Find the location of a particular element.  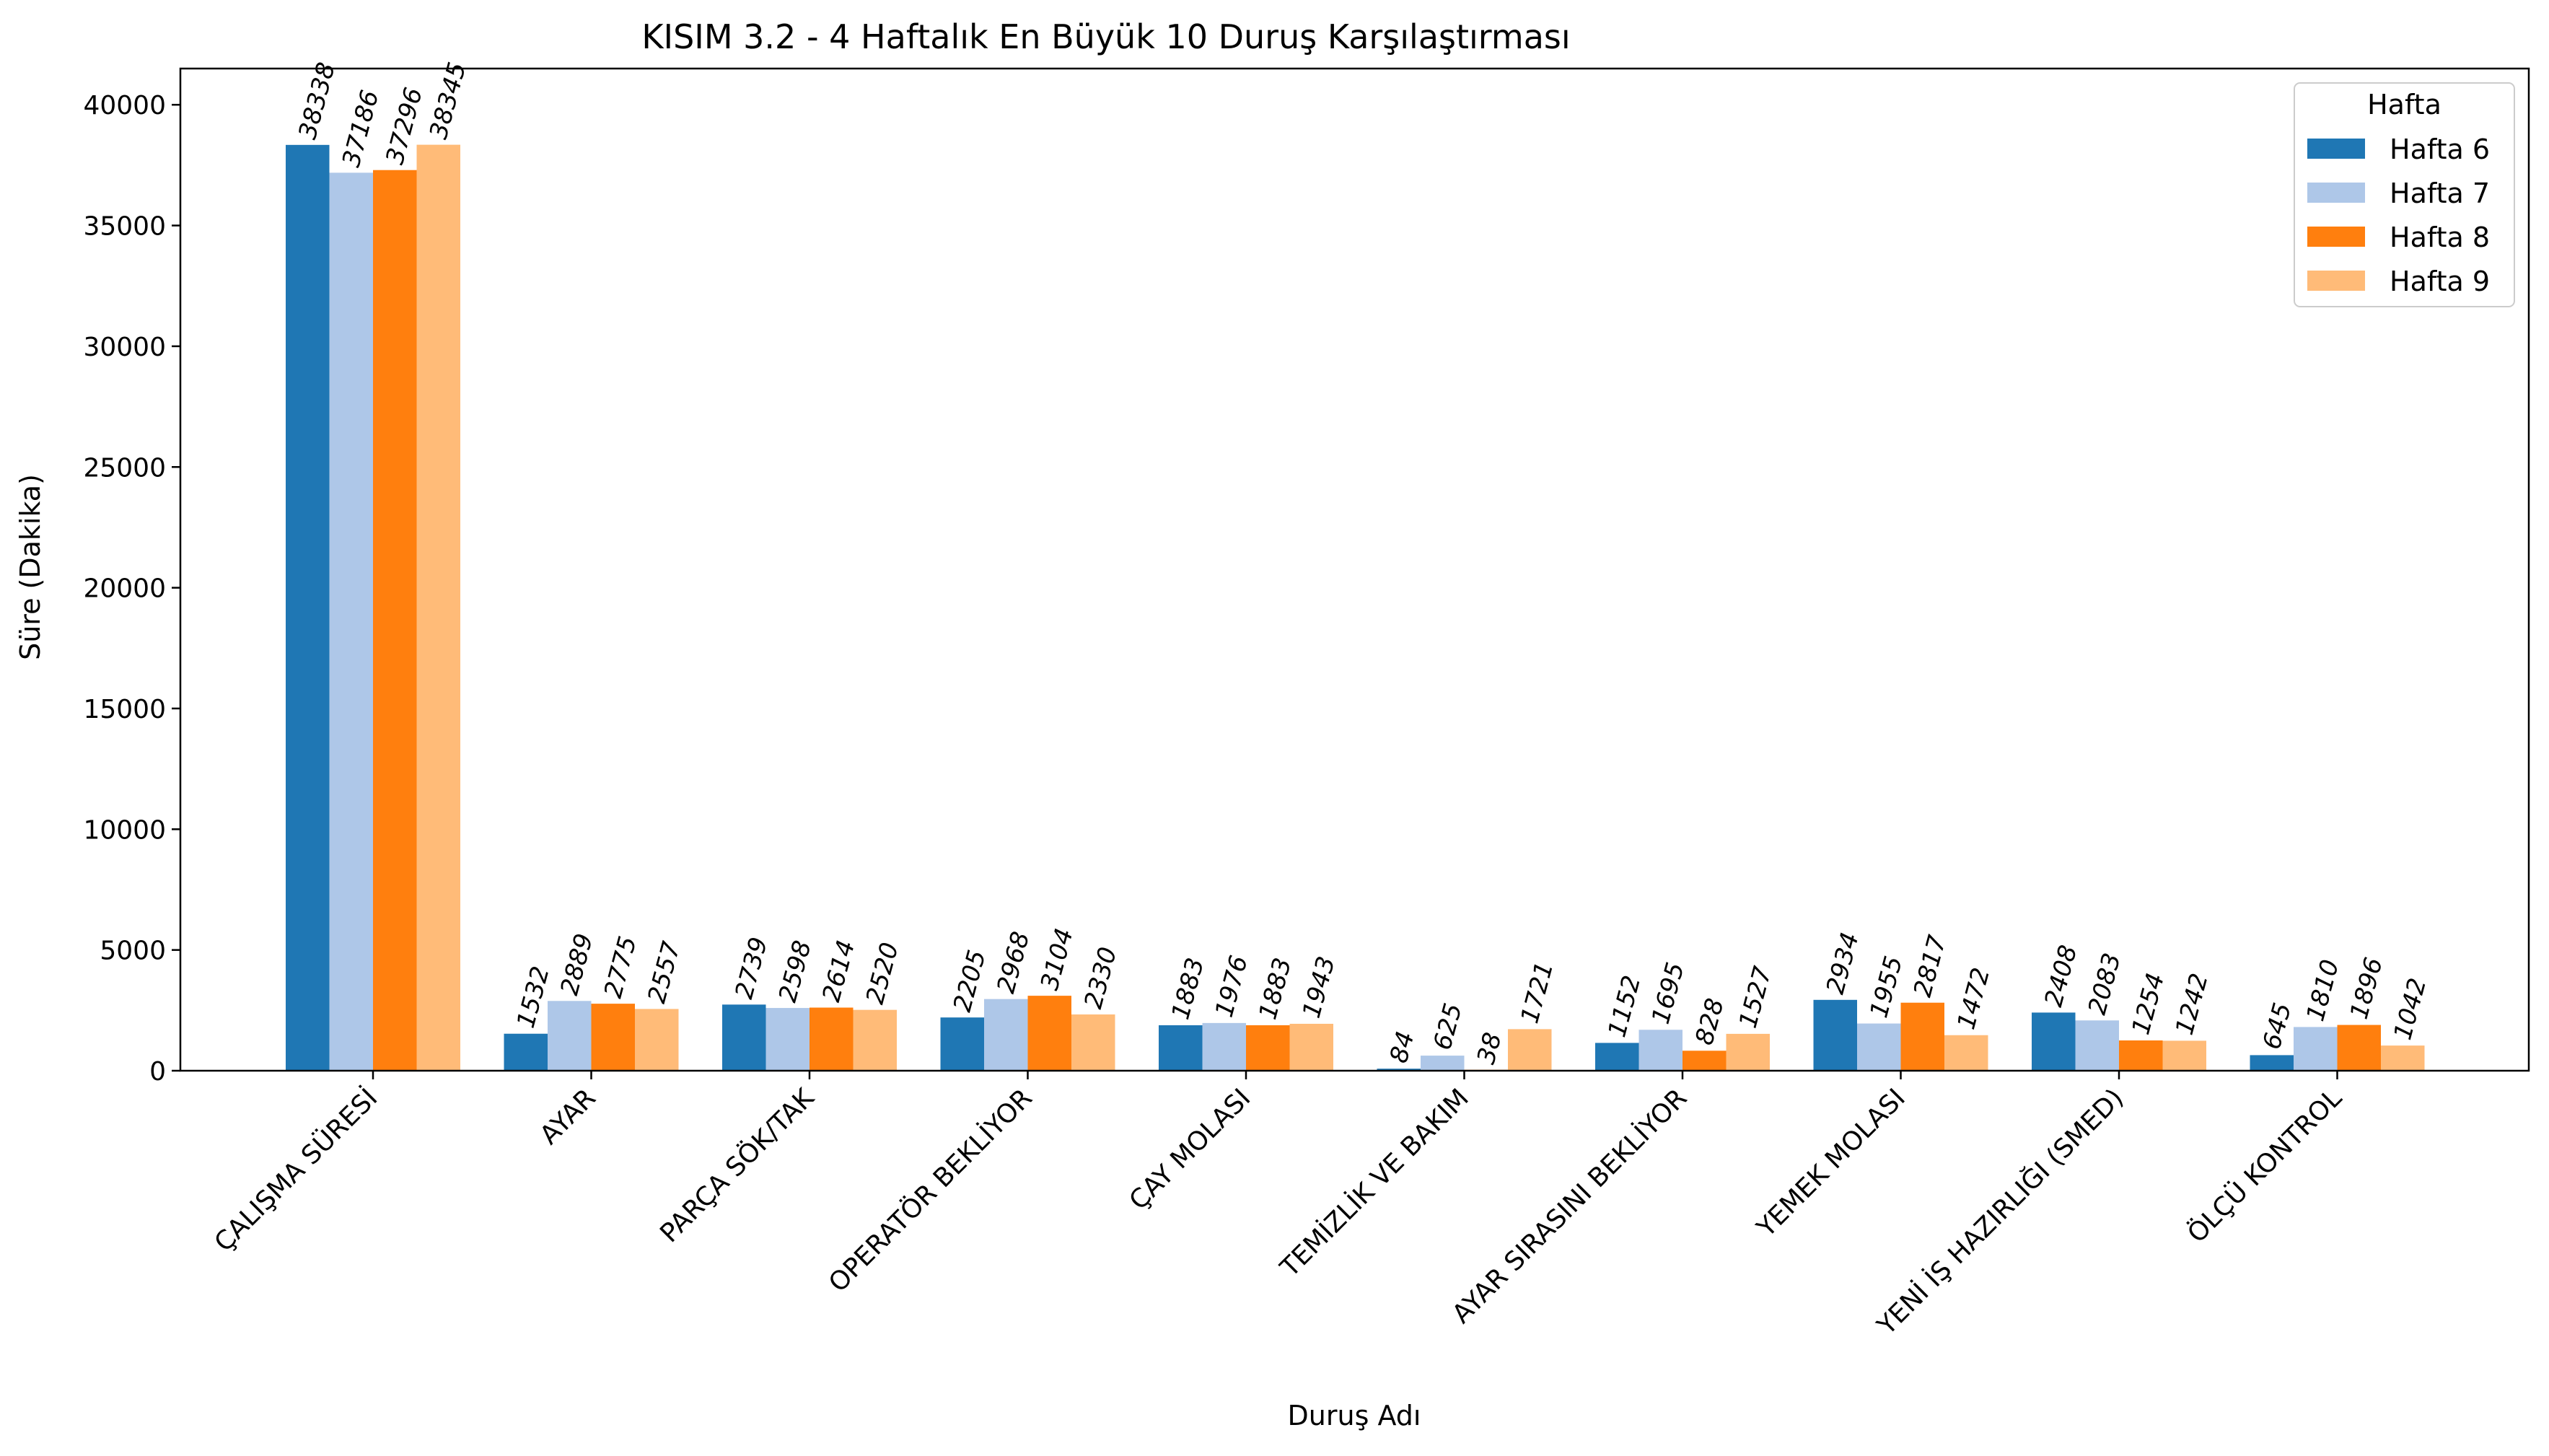

data-label: 2968 is located at coordinates (1013, 963).